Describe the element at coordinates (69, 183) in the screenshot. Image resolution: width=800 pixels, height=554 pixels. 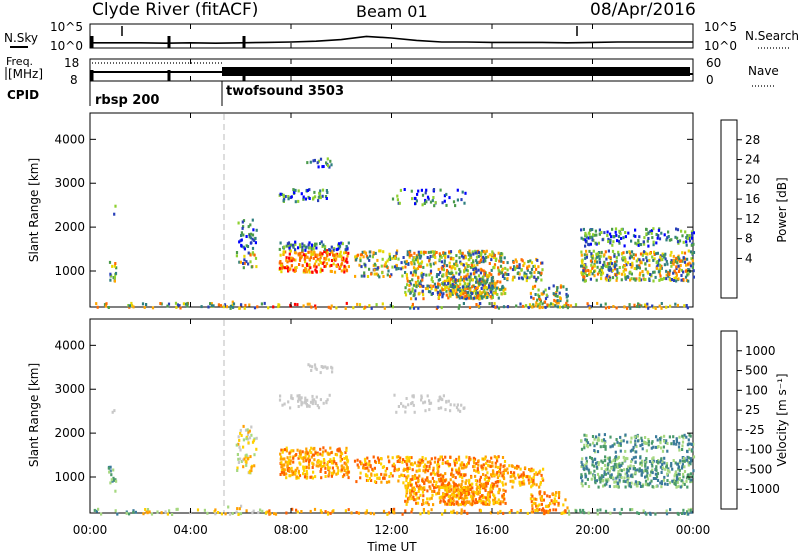
I see `y-tick-label: 3000` at that location.